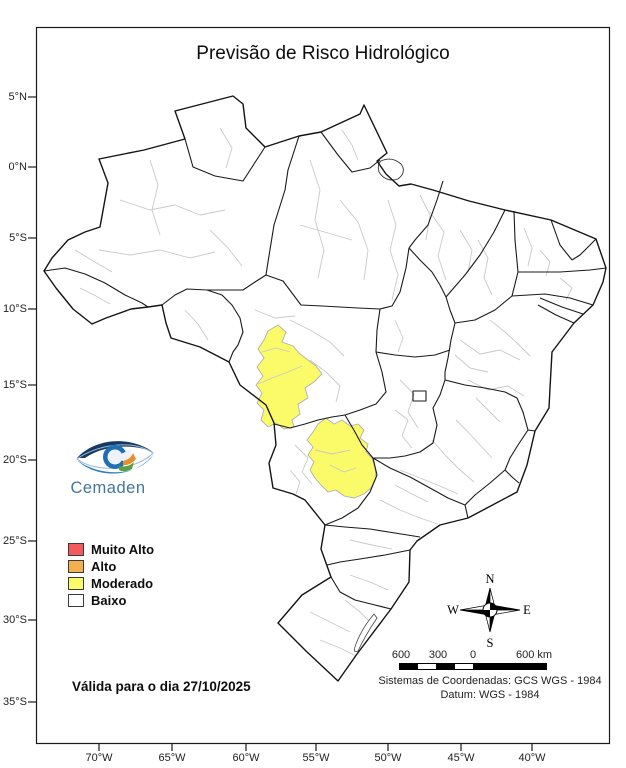 The height and width of the screenshot is (768, 626). I want to click on municipality-boundaries-in-highlight, so click(307, 410).